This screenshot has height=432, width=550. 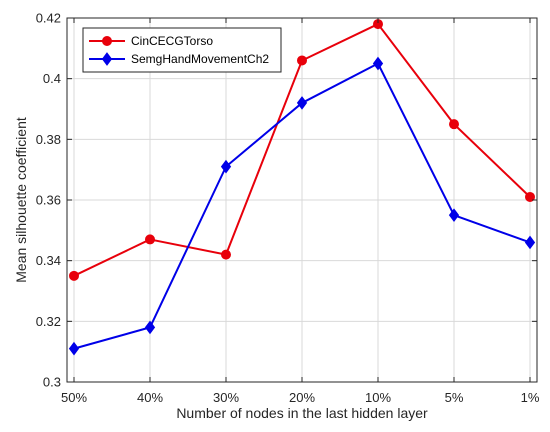 What do you see at coordinates (226, 397) in the screenshot?
I see `x-tick-label: 30%` at bounding box center [226, 397].